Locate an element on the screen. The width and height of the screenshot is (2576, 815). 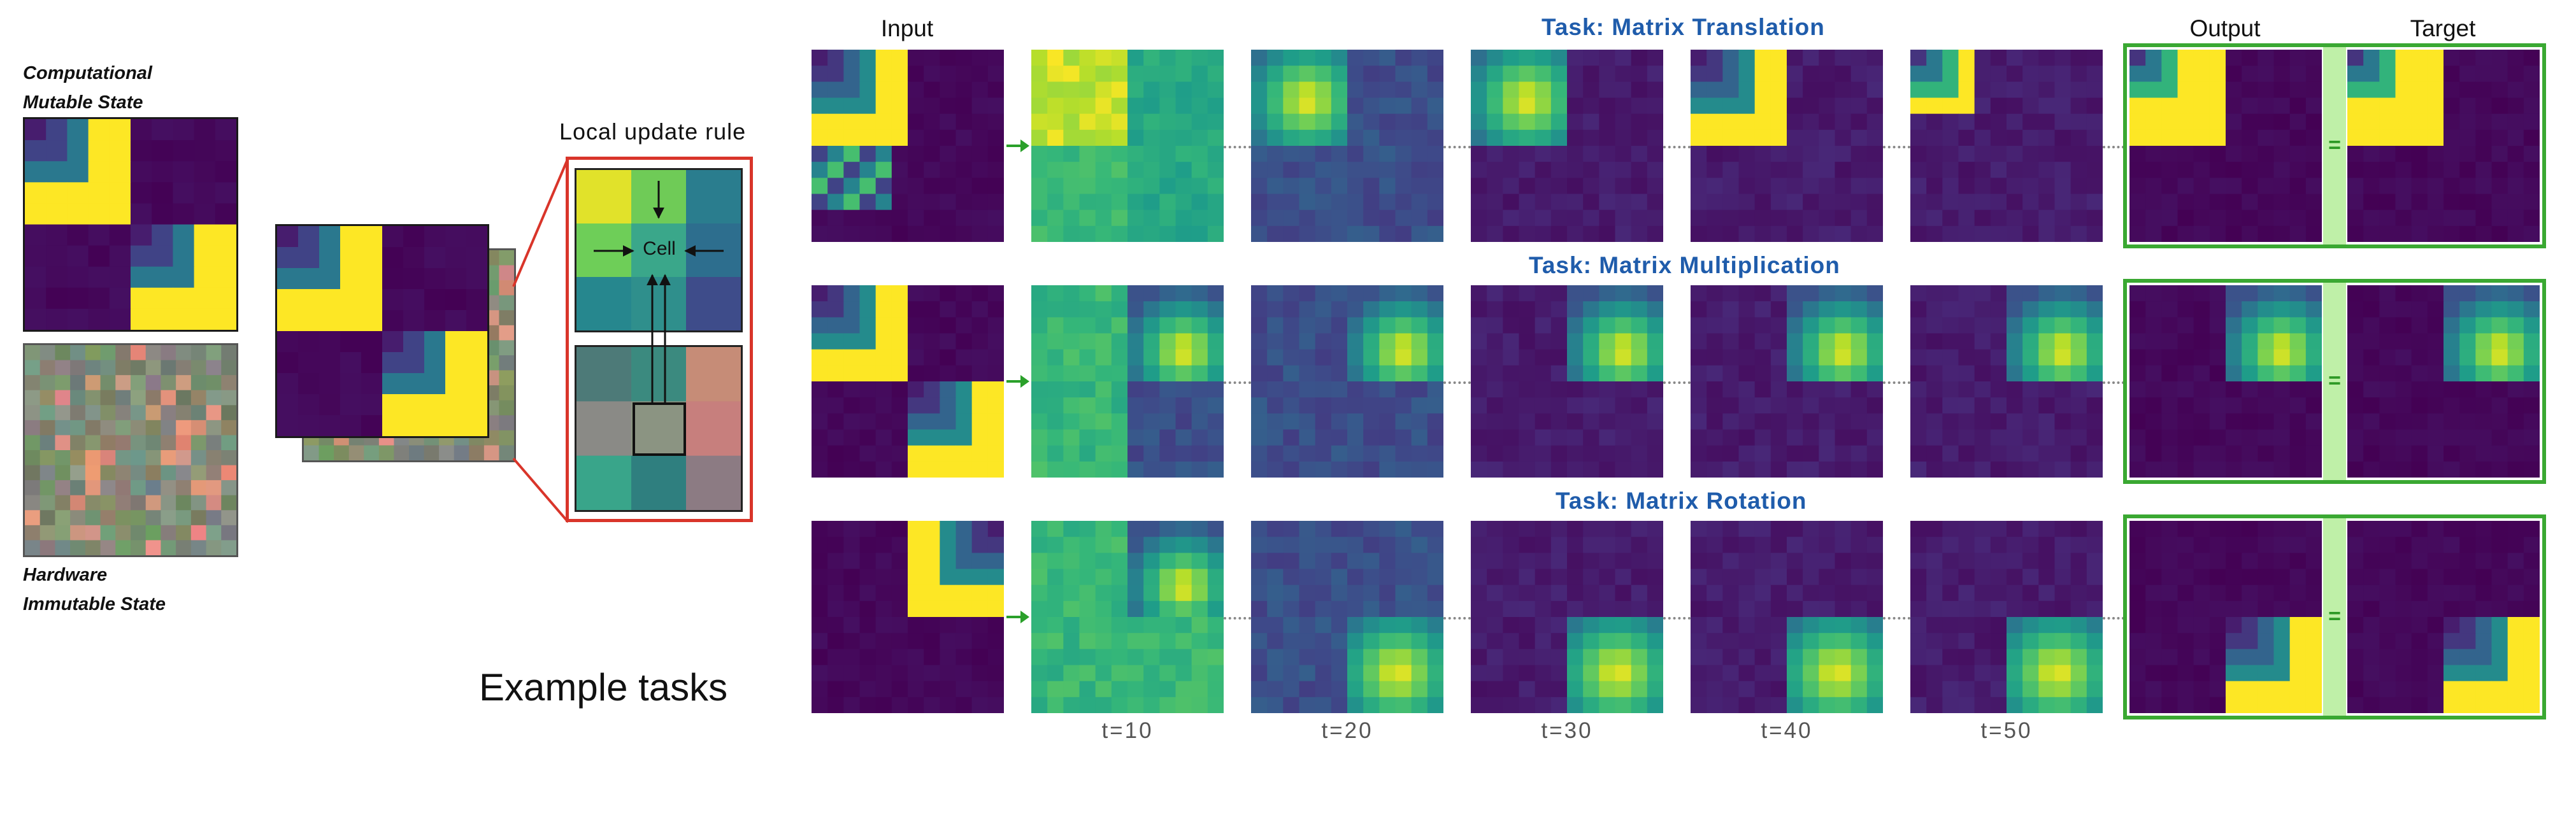
multiplication-t10-panel-svg is located at coordinates (1127, 381).